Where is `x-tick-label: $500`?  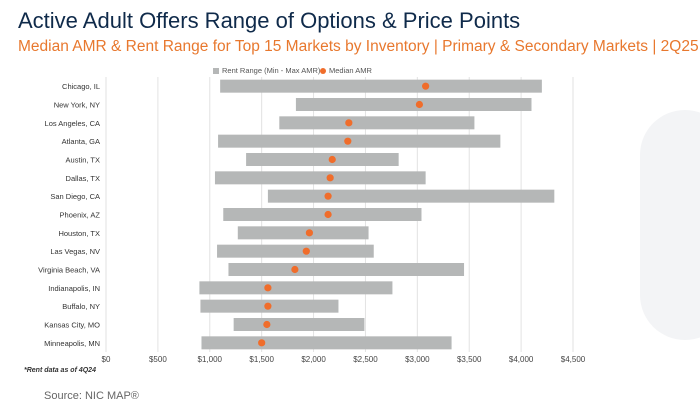
x-tick-label: $500 is located at coordinates (158, 359).